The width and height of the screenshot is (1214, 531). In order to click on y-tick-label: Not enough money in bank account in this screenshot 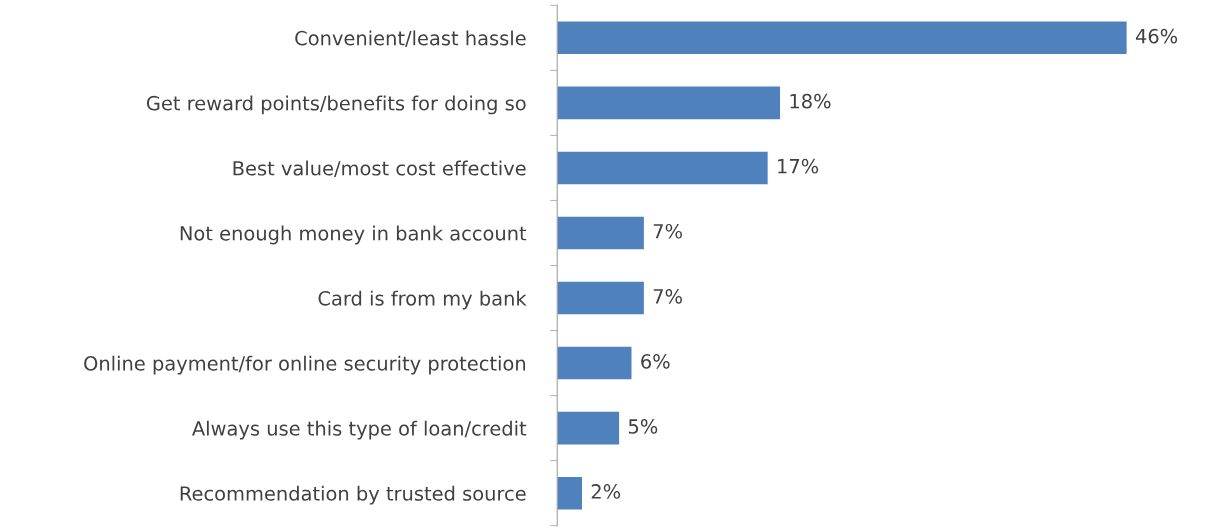, I will do `click(353, 235)`.